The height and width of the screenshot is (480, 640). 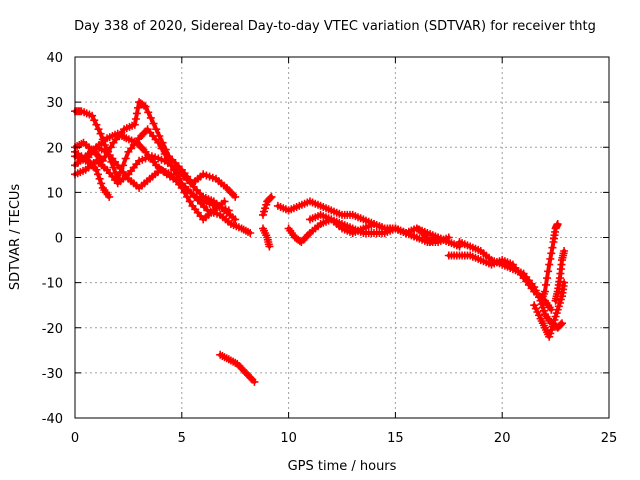 I want to click on x-tick-label: 10, so click(x=288, y=438).